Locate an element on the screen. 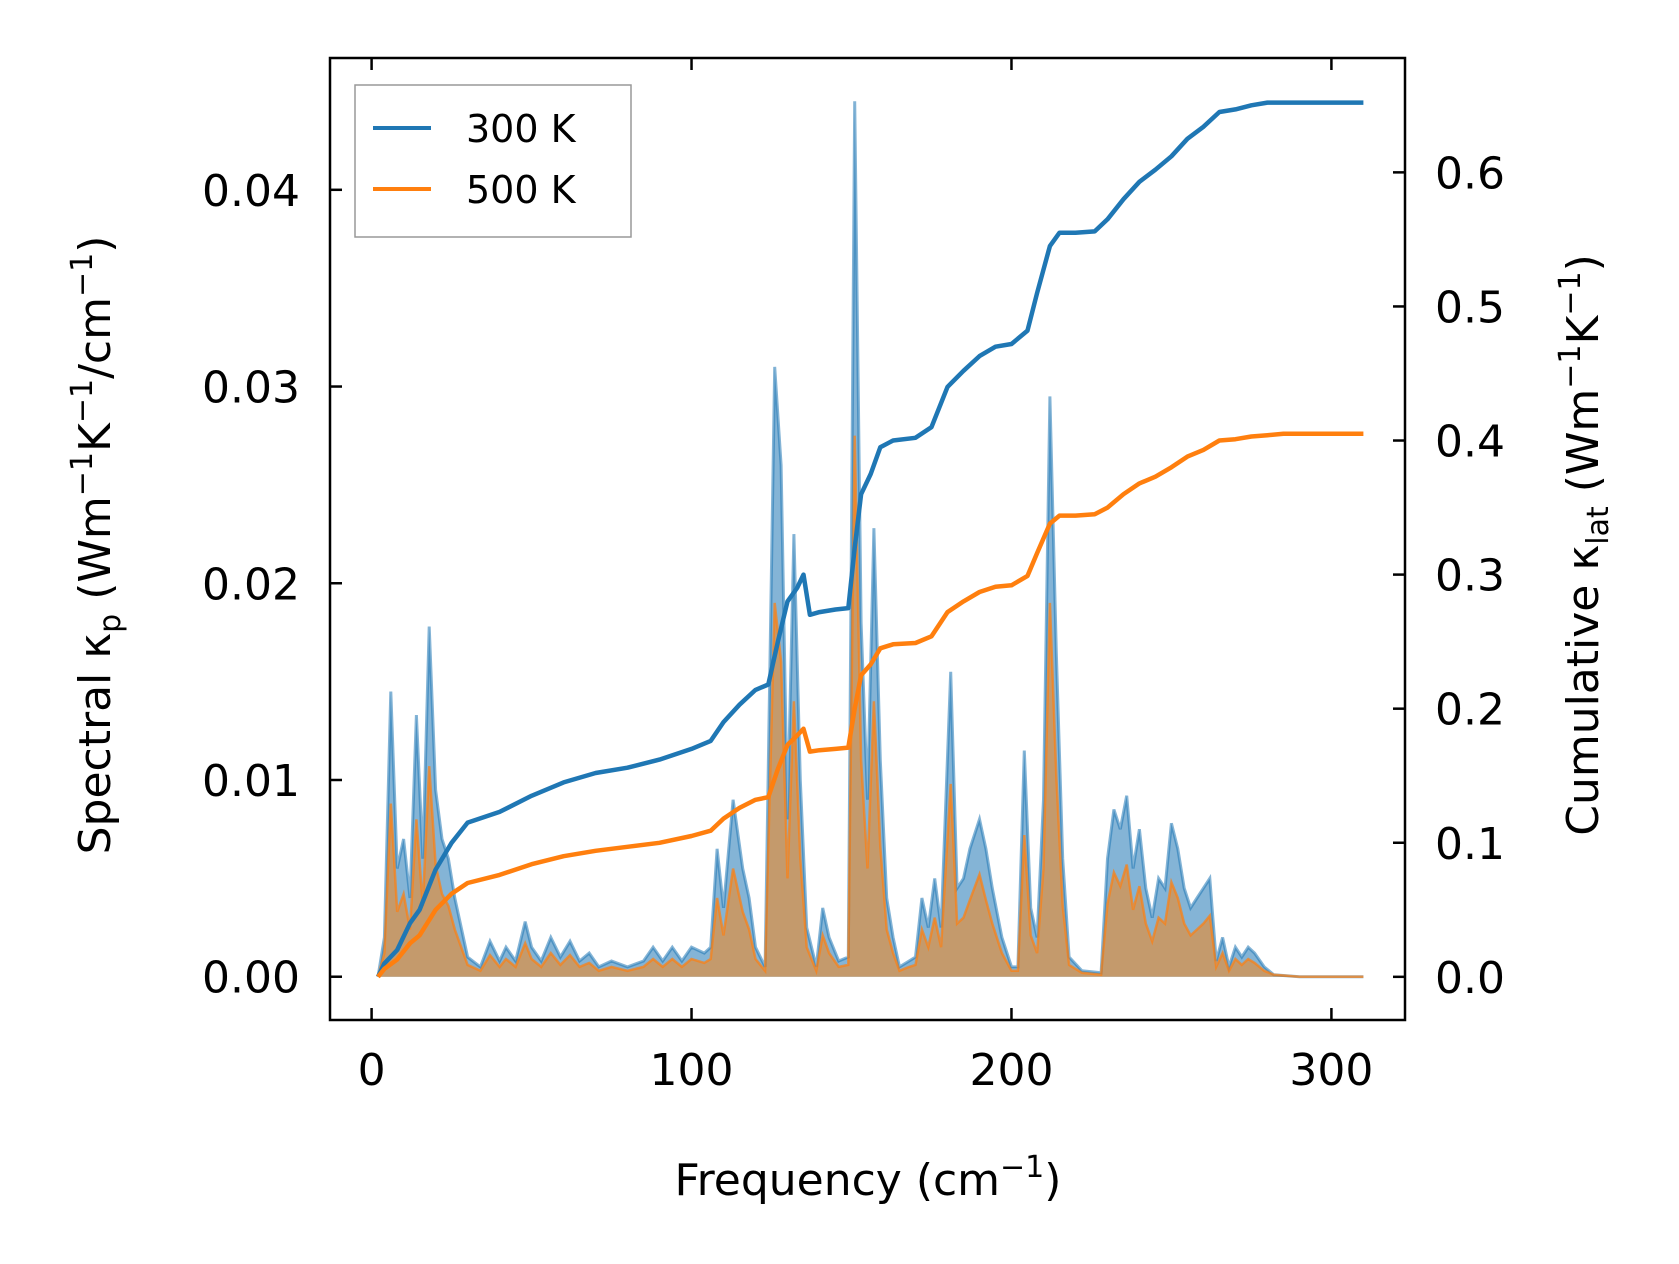 The height and width of the screenshot is (1264, 1679). left-y-tick-label: 0.02 is located at coordinates (251, 584).